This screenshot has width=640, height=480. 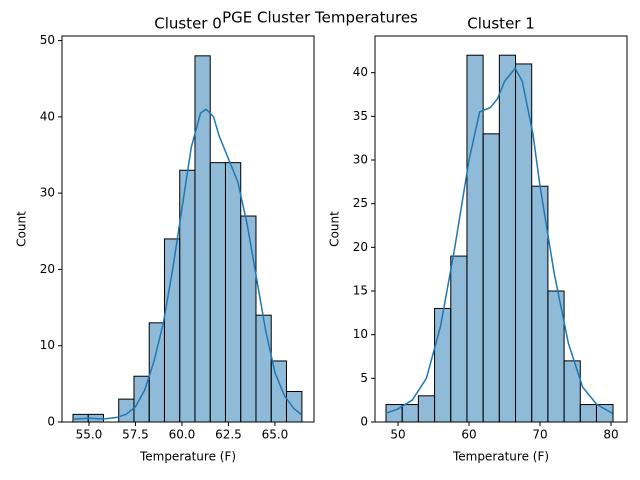 What do you see at coordinates (610, 435) in the screenshot?
I see `x-tick-label: 80` at bounding box center [610, 435].